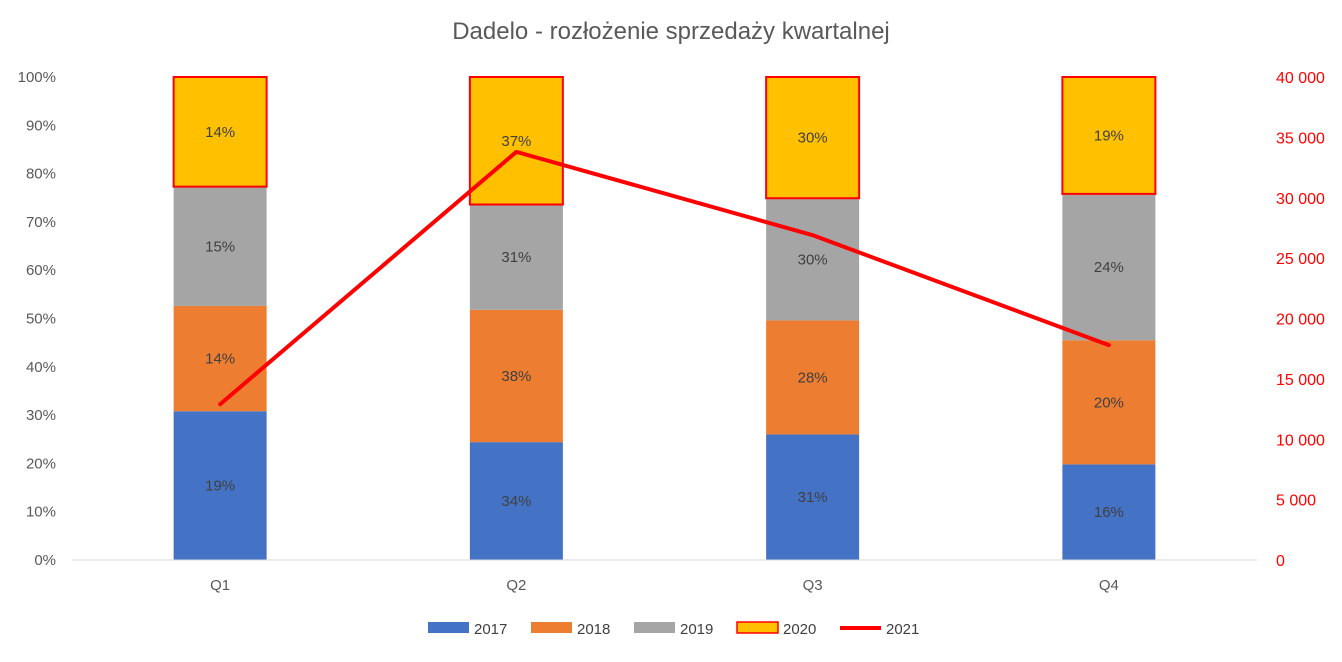  I want to click on data-label-2020: 37%, so click(516, 141).